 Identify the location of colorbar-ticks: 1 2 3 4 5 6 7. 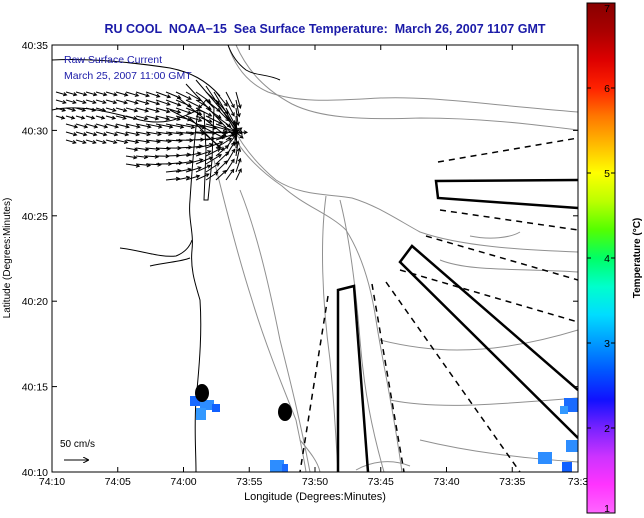
(601, 258).